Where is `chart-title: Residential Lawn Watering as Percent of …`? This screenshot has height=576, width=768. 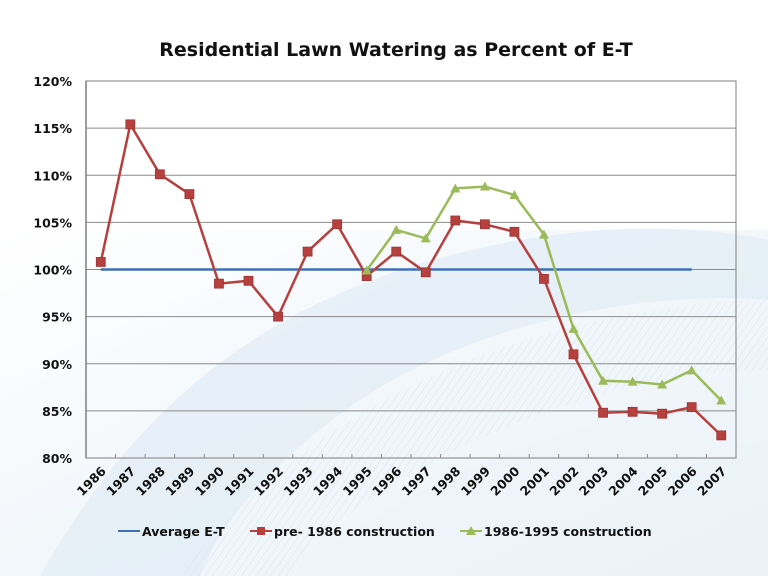
chart-title: Residential Lawn Watering as Percent of … is located at coordinates (396, 50).